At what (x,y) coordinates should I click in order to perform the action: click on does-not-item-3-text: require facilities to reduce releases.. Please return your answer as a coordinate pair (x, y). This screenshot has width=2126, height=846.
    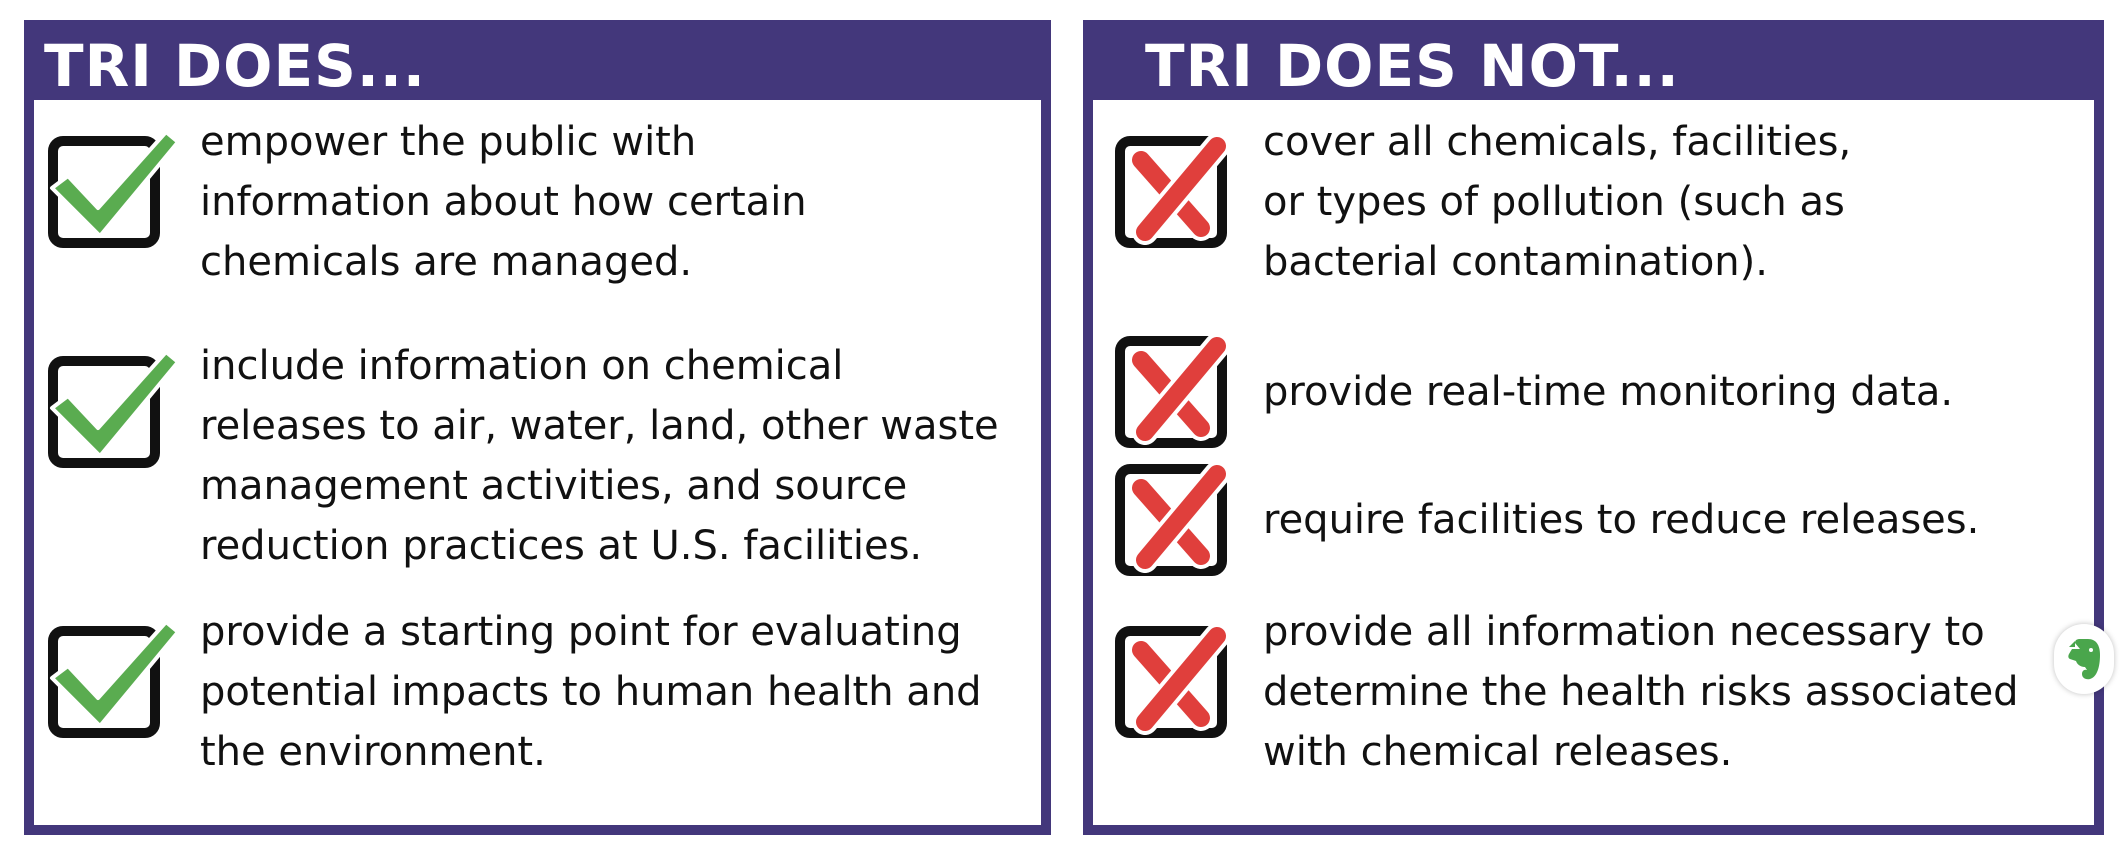
    Looking at the image, I should click on (1621, 520).